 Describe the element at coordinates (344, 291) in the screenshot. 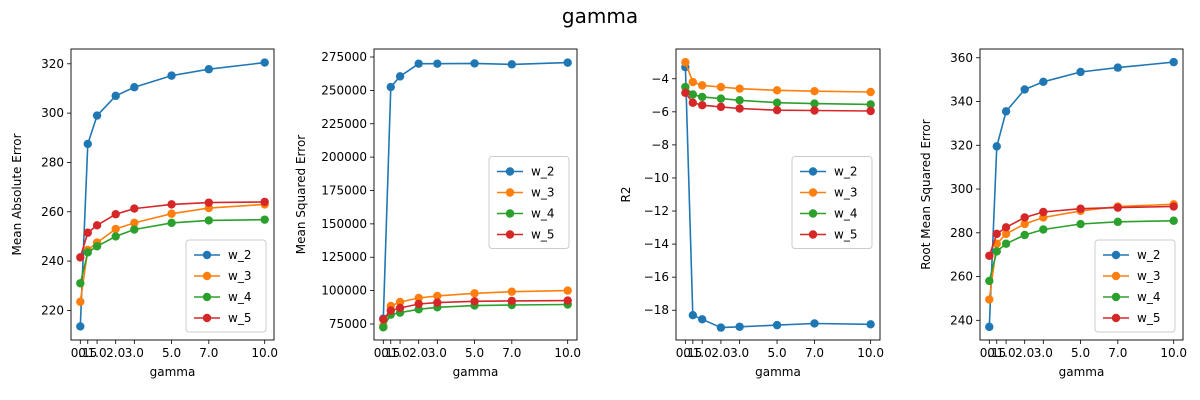

I see `y-tick-label: 100000` at that location.